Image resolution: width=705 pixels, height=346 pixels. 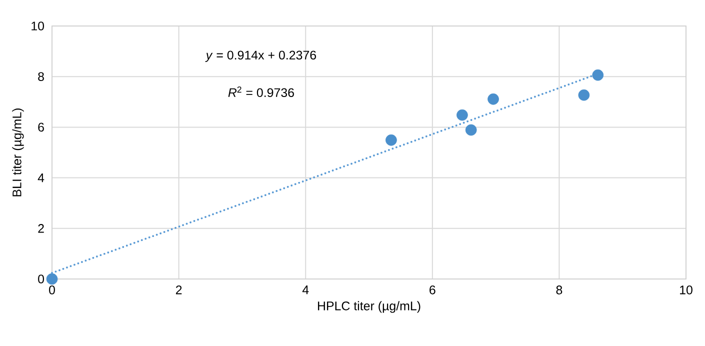 I want to click on x-tick-label: 4, so click(x=305, y=290).